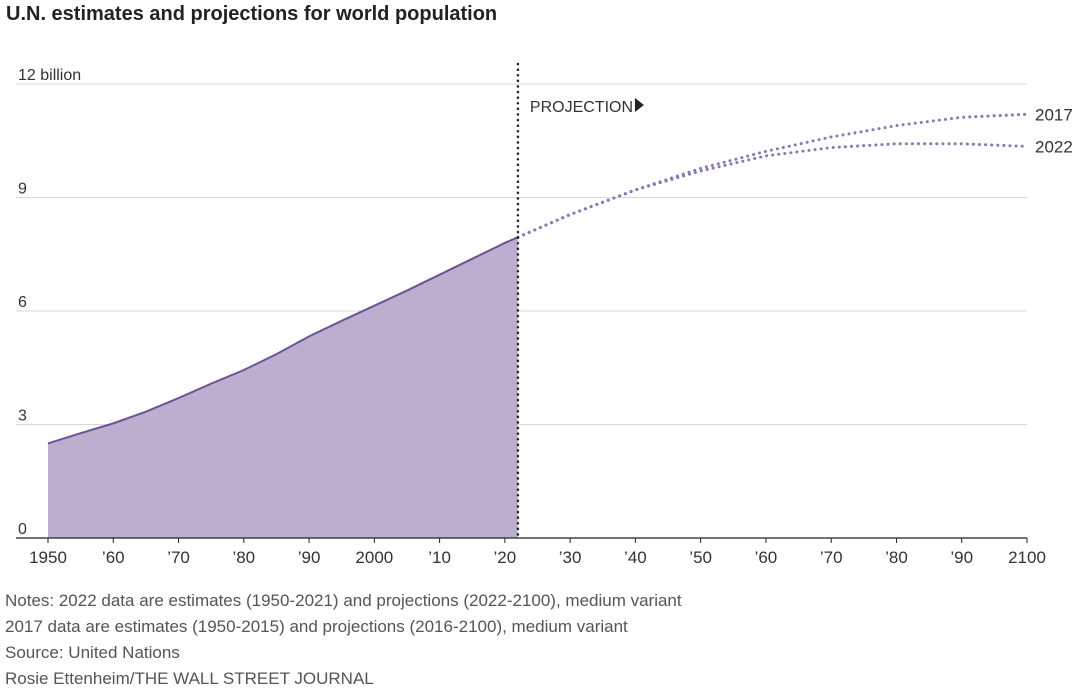 The image size is (1080, 693). Describe the element at coordinates (570, 557) in the screenshot. I see `x-tick-label: ’30` at that location.